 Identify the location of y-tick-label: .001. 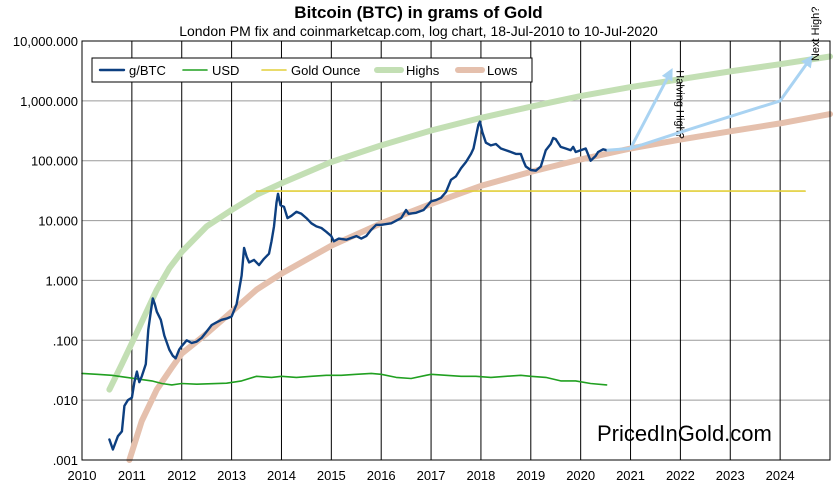
(65, 460).